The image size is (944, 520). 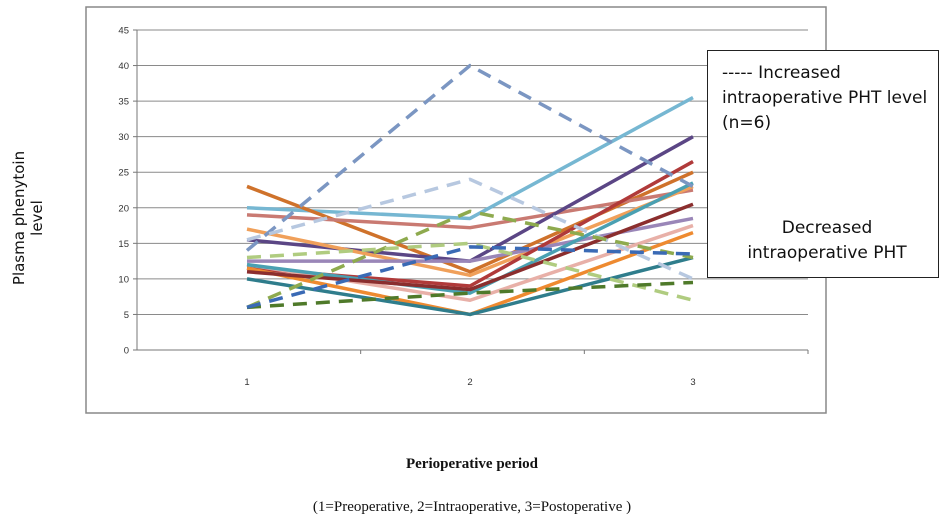 What do you see at coordinates (123, 137) in the screenshot?
I see `y-tick-label: 30` at bounding box center [123, 137].